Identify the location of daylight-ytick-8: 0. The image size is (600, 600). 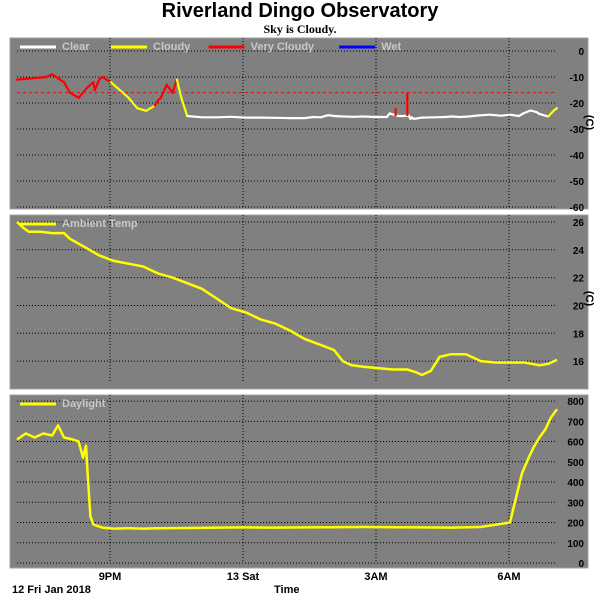
(581, 564).